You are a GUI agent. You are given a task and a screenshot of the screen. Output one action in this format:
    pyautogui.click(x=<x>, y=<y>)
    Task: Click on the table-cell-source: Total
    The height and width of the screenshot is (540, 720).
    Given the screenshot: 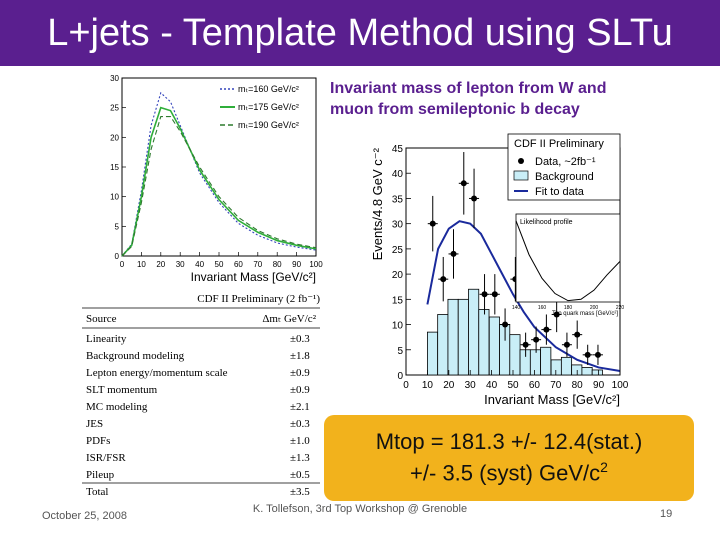 What is the action you would take?
    pyautogui.click(x=97, y=492)
    